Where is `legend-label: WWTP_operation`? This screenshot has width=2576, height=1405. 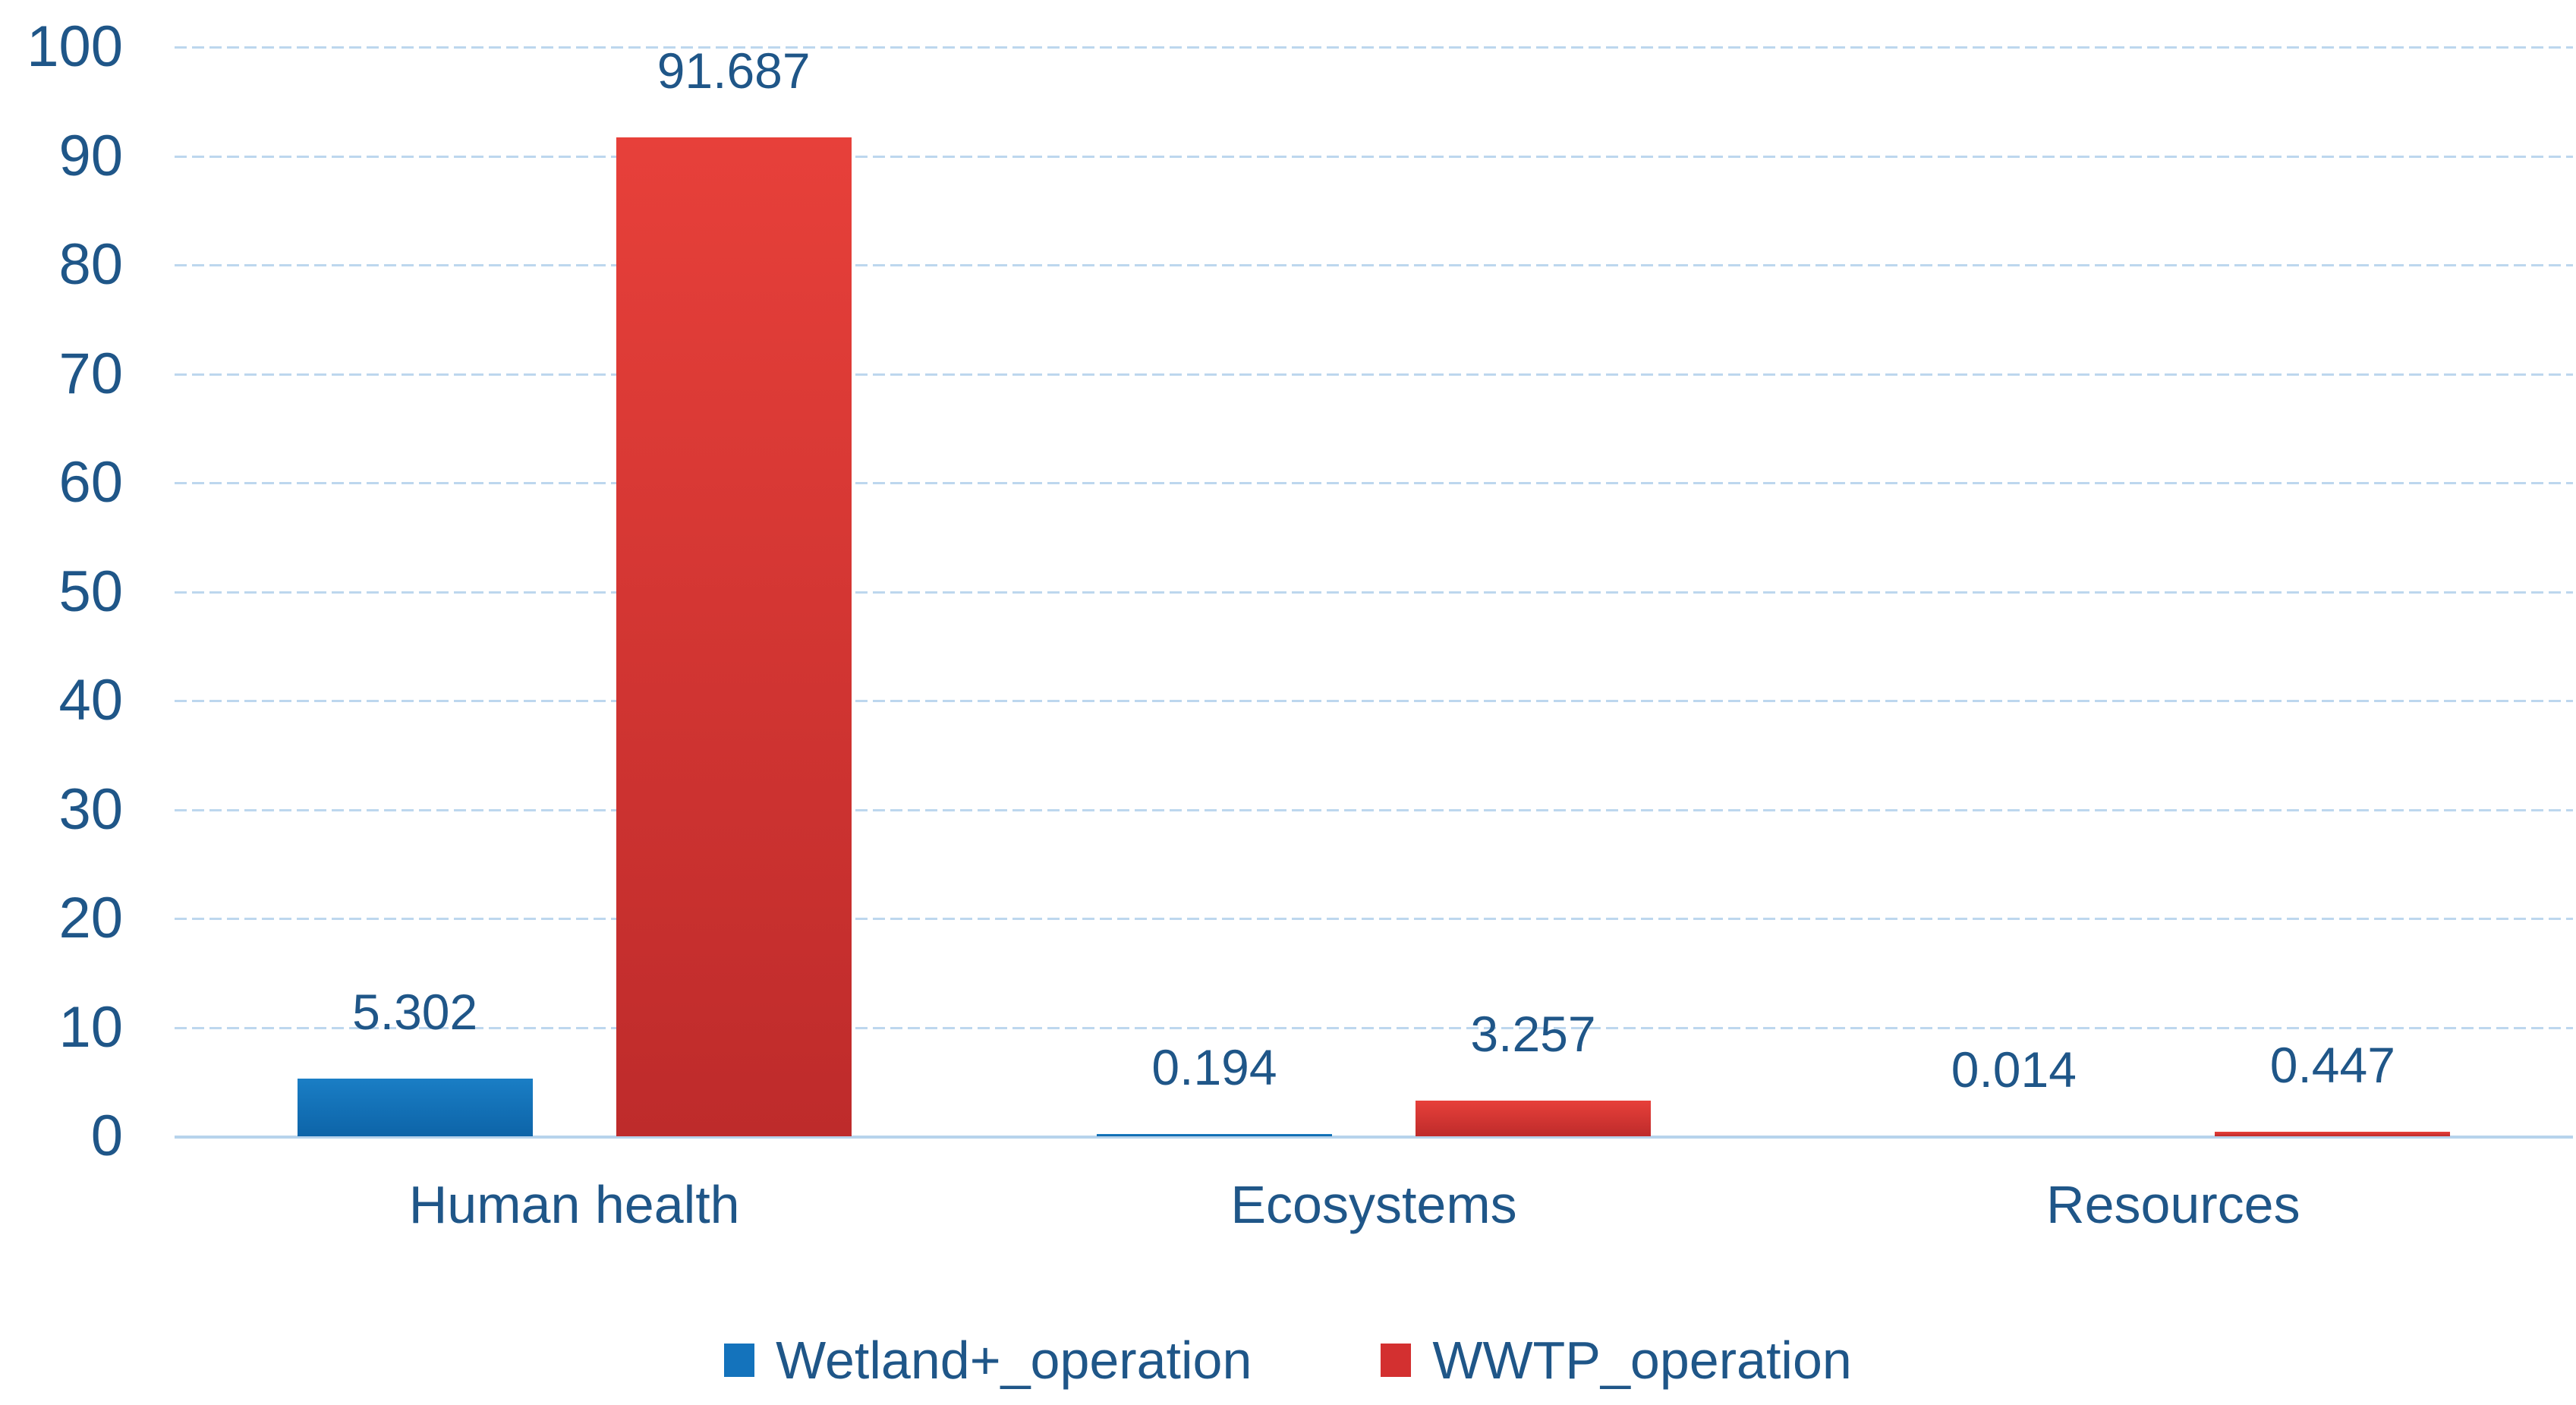
legend-label: WWTP_operation is located at coordinates (1642, 1360).